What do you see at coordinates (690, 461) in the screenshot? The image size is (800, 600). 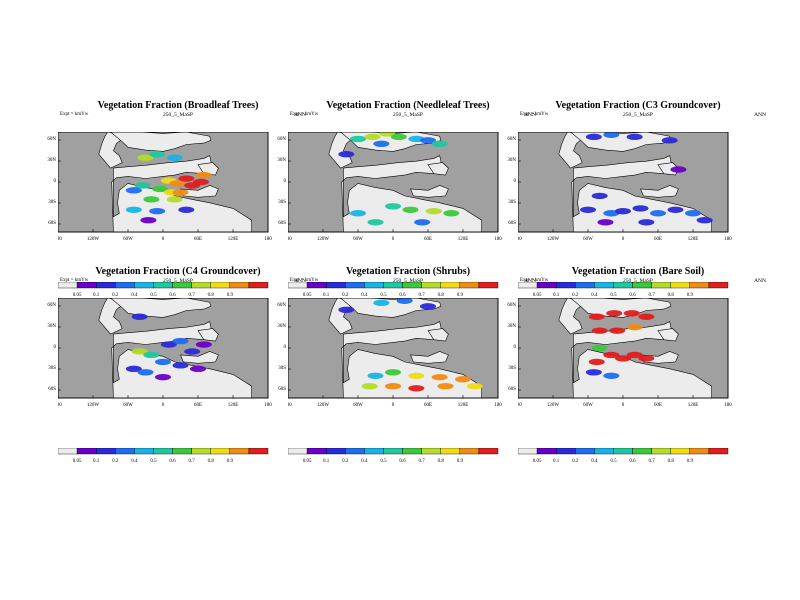 I see `colorbar-label: 0.9` at bounding box center [690, 461].